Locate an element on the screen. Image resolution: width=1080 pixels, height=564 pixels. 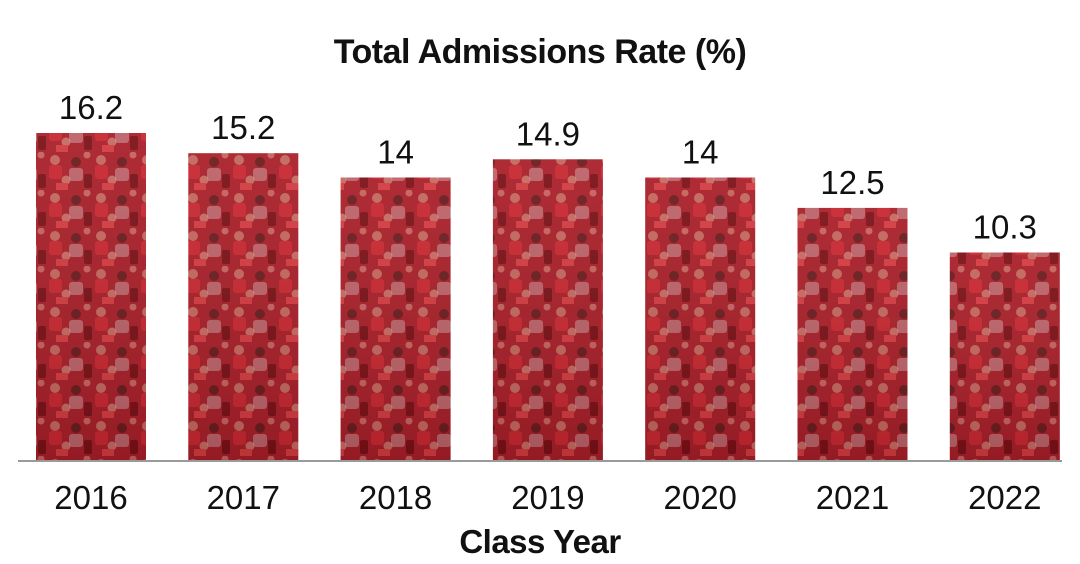
x-tick-labels: 2016 2017 2018 2019 2020 2021 2022 is located at coordinates (547, 497).